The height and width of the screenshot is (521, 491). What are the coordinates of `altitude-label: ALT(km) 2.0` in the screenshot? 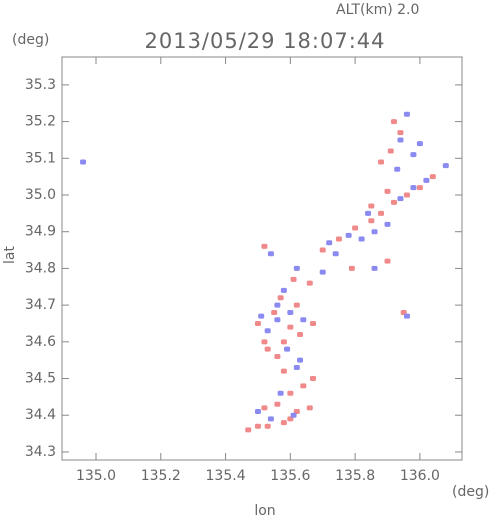 It's located at (377, 10).